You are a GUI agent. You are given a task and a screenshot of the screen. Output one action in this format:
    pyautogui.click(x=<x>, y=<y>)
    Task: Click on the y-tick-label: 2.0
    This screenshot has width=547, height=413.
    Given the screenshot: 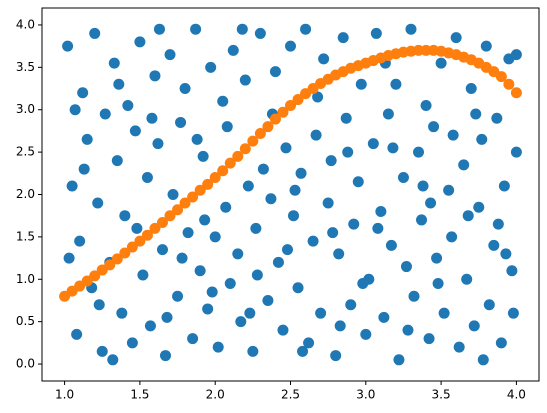 What is the action you would take?
    pyautogui.click(x=25, y=194)
    